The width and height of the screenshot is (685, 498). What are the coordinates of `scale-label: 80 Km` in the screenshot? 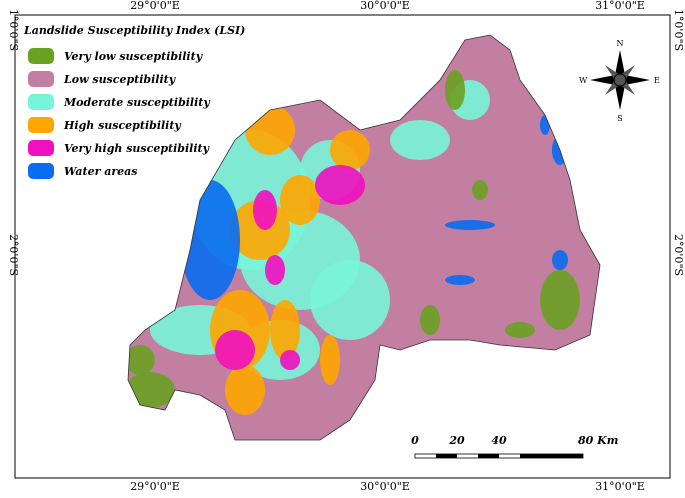 It's located at (598, 440).